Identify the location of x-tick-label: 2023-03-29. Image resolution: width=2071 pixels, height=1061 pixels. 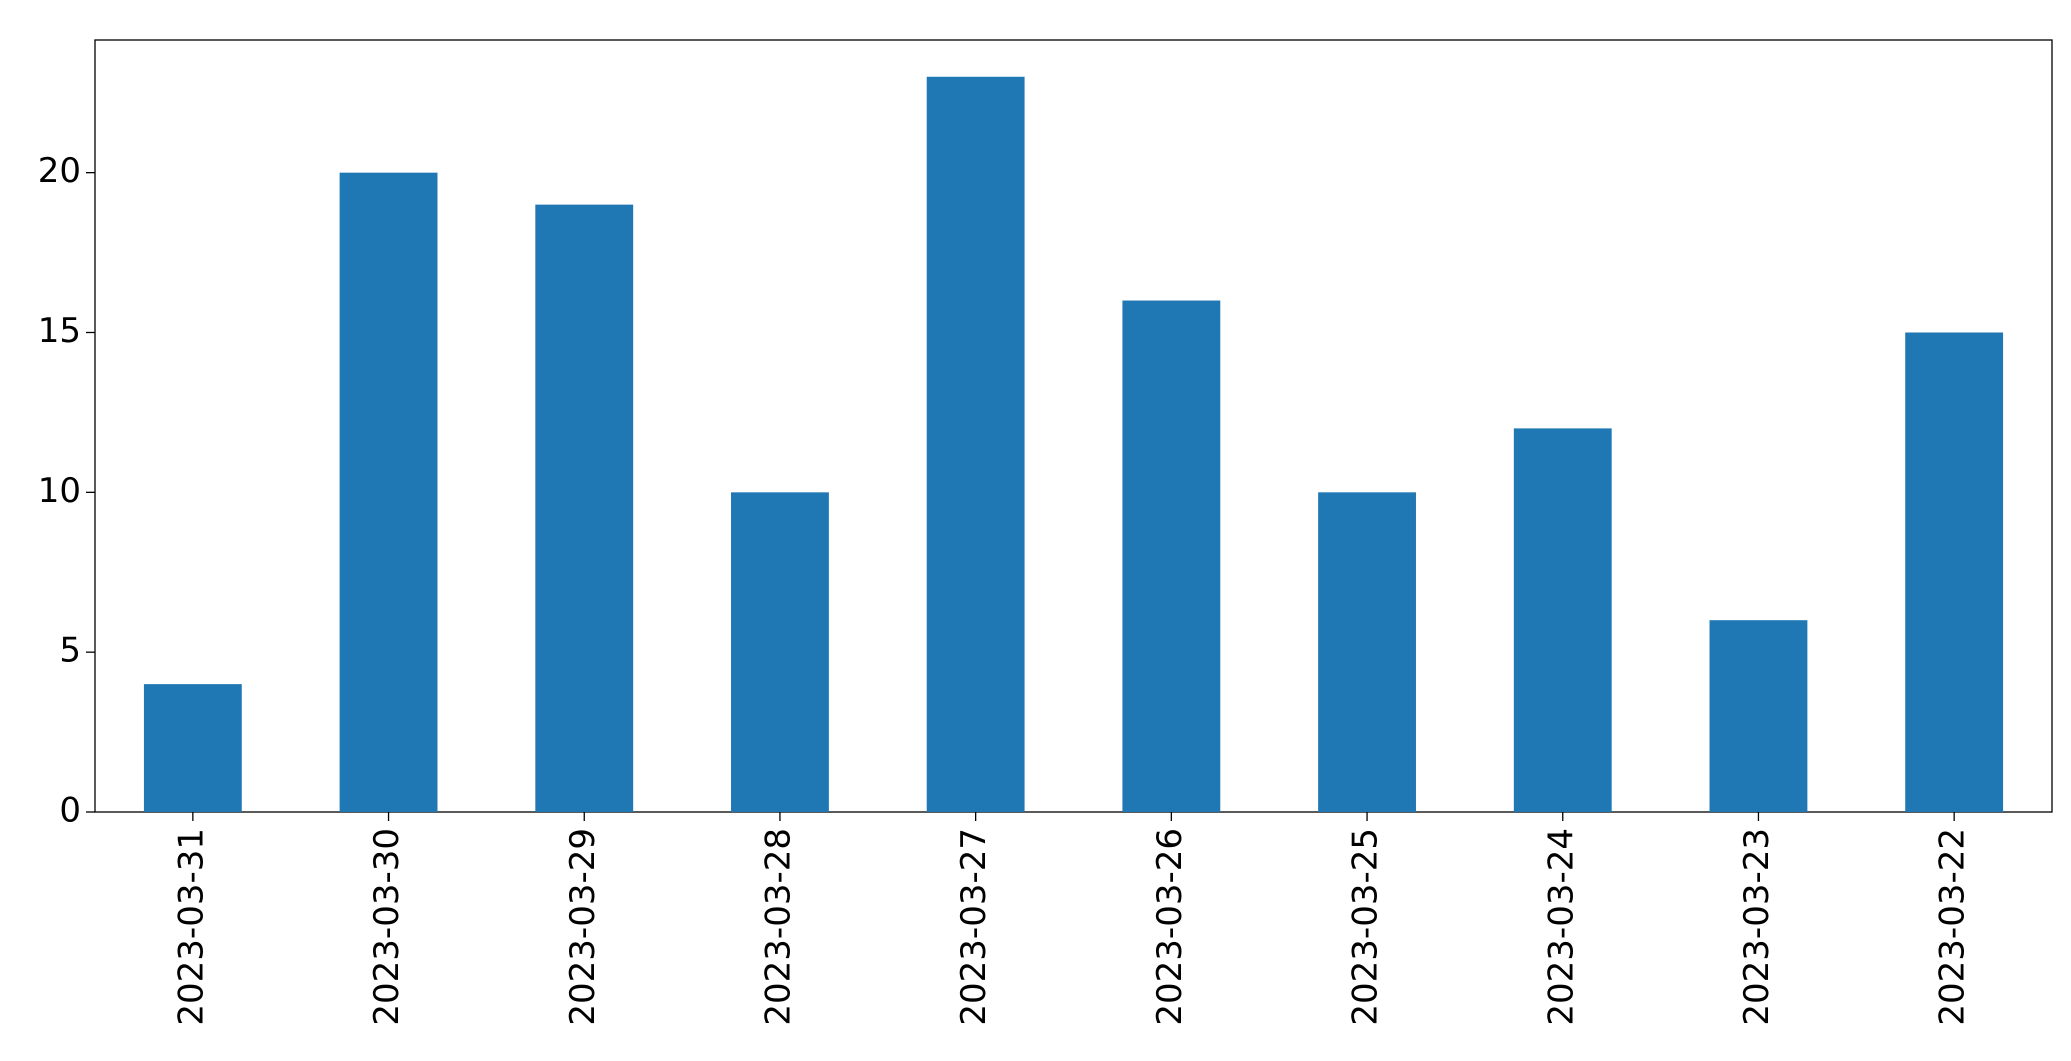
(583, 927).